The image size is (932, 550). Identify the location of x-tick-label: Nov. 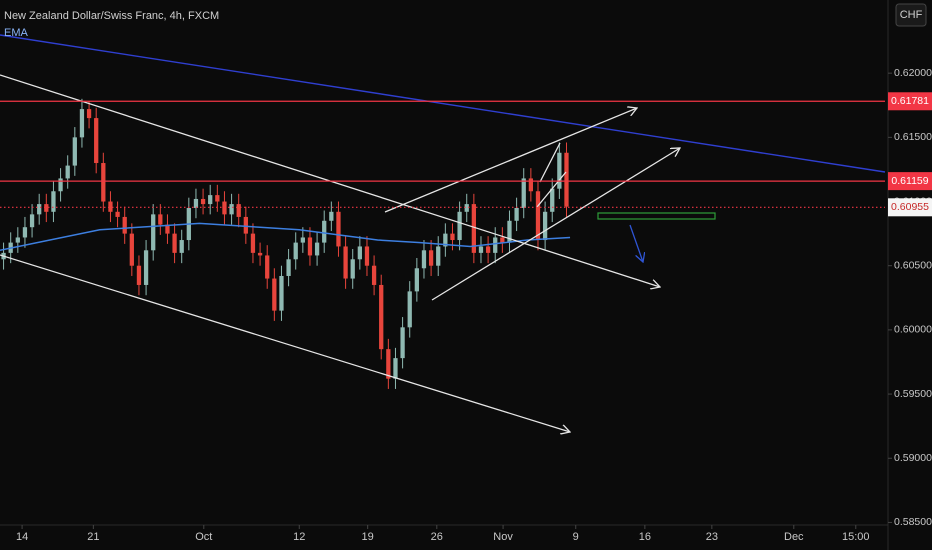
(503, 537).